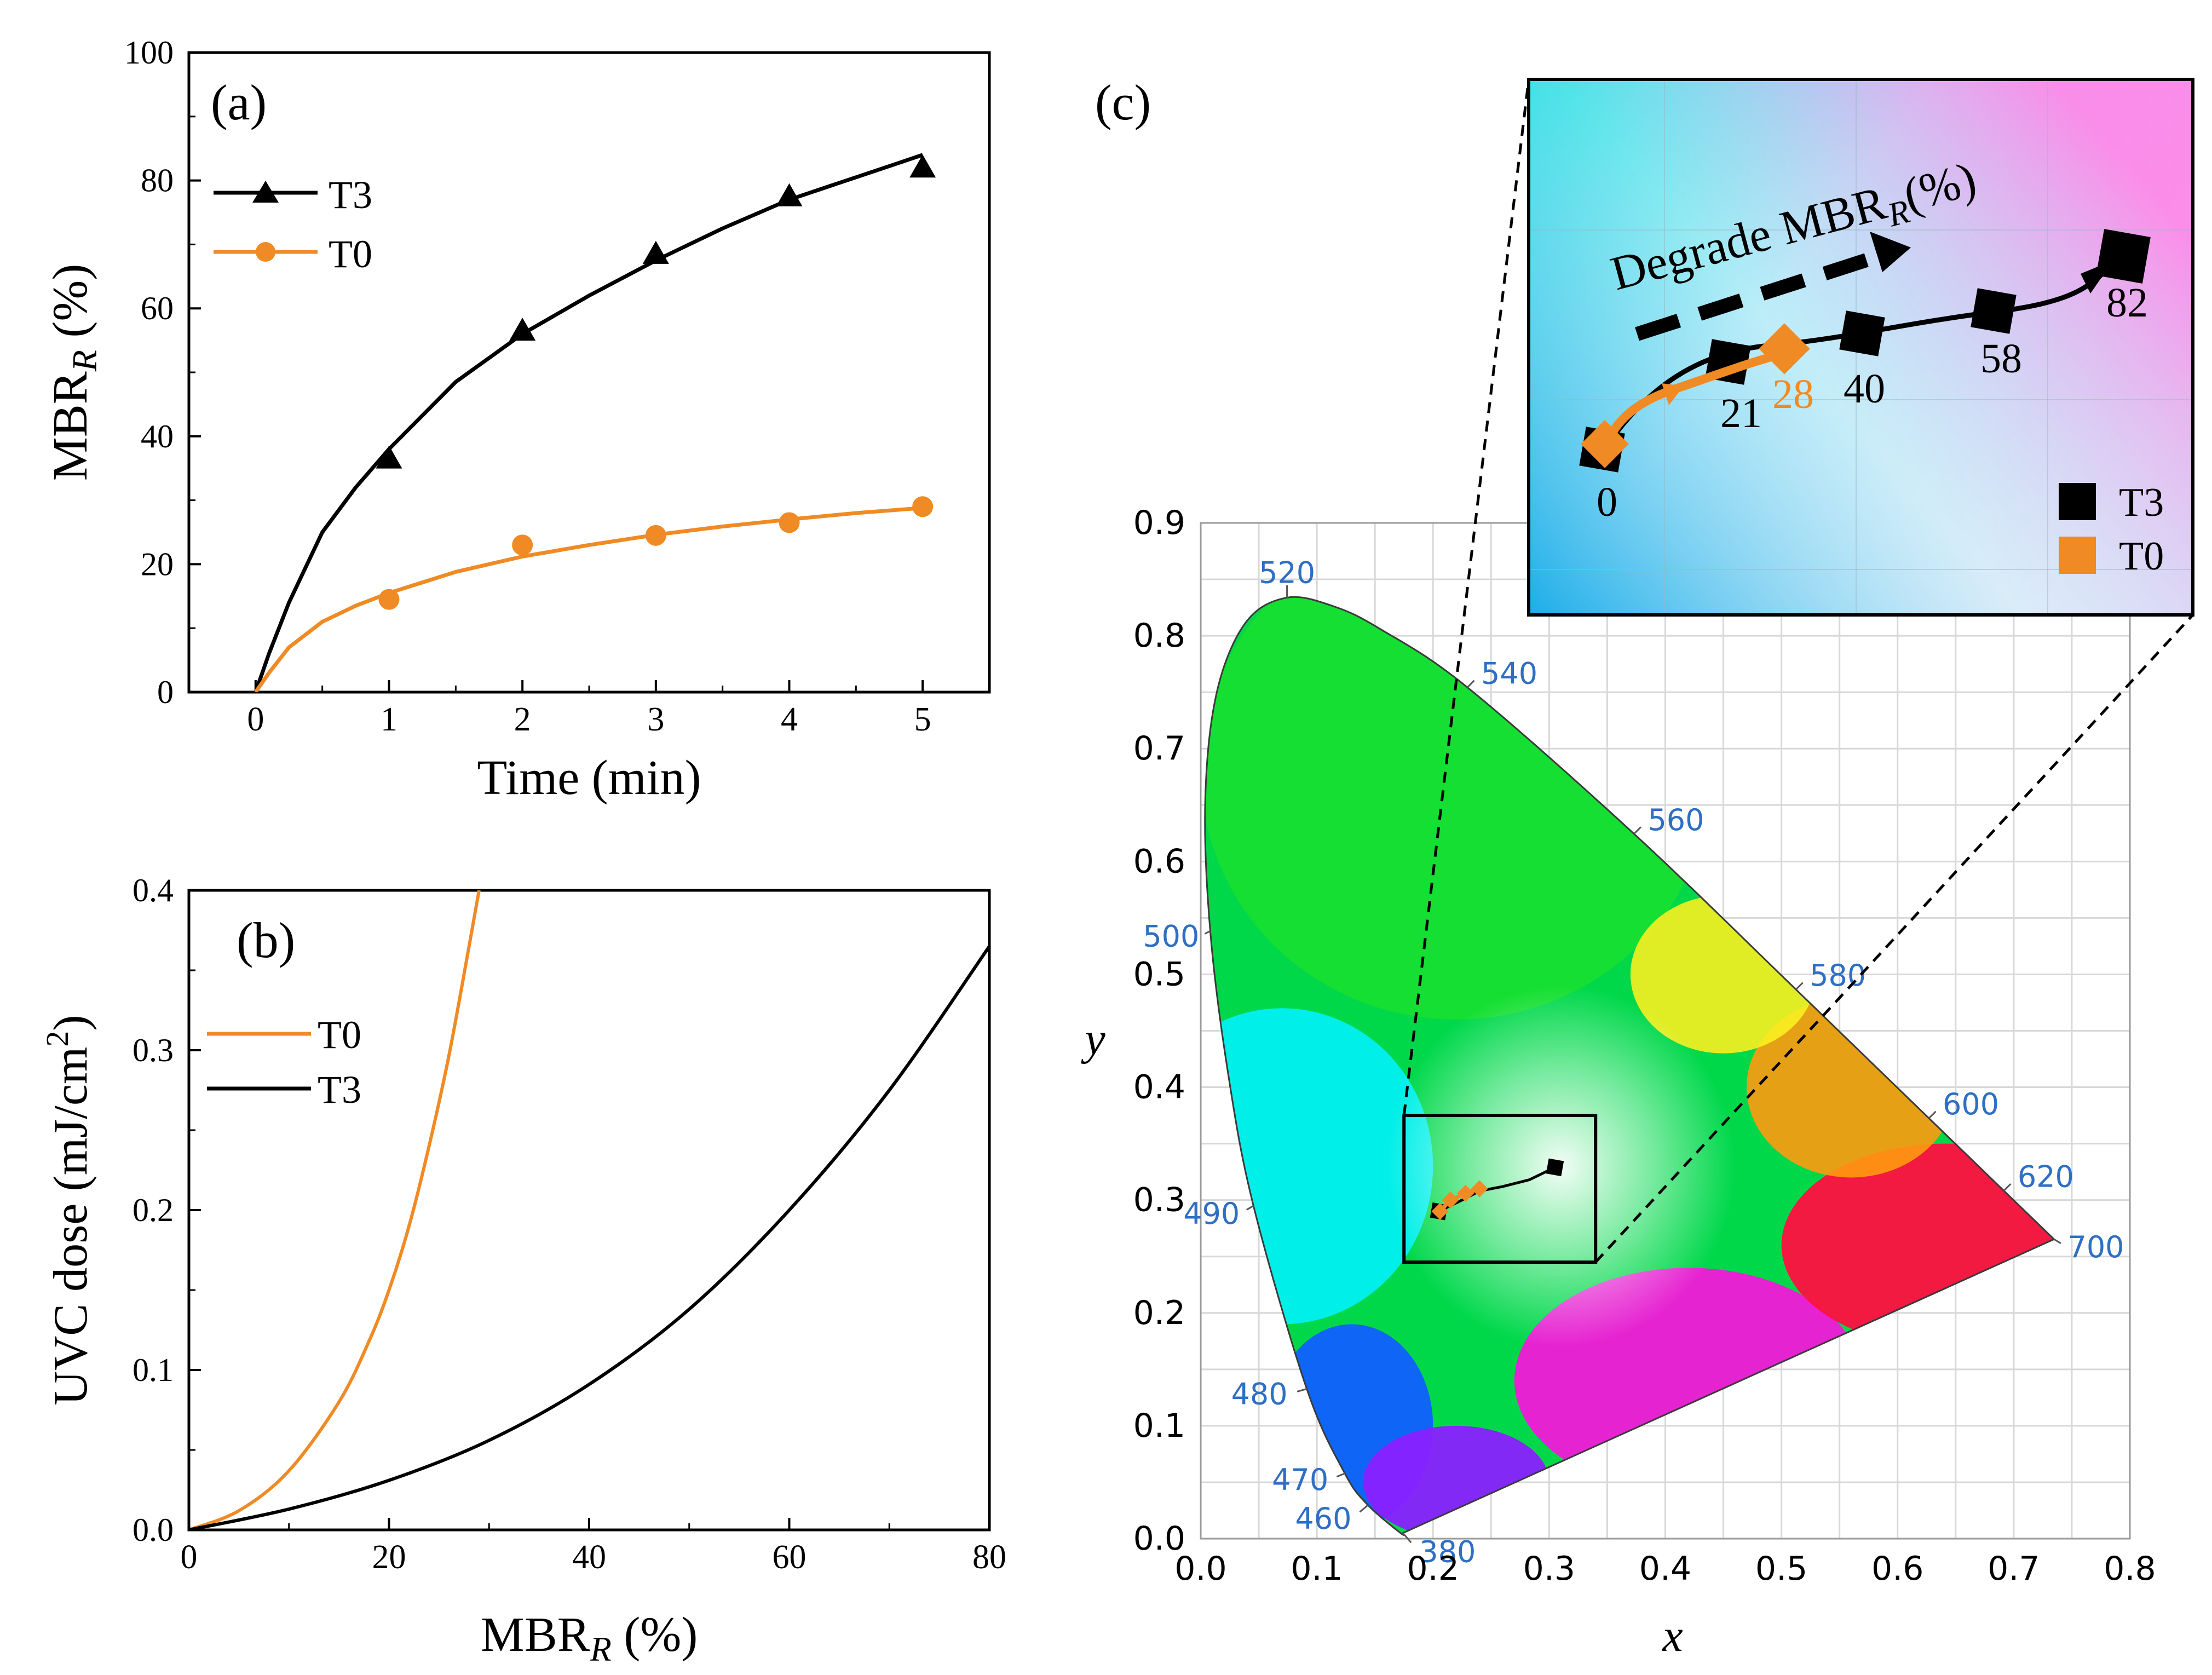  Describe the element at coordinates (1159, 974) in the screenshot. I see `ytick-label: 0.5` at that location.